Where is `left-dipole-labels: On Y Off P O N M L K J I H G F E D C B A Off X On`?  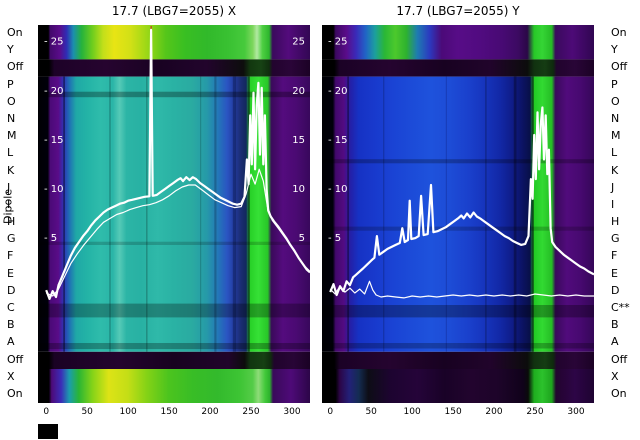
left-dipole-labels: On Y Off P O N M L K J I H G F E D C B A Off X On is located at coordinates (21, 213).